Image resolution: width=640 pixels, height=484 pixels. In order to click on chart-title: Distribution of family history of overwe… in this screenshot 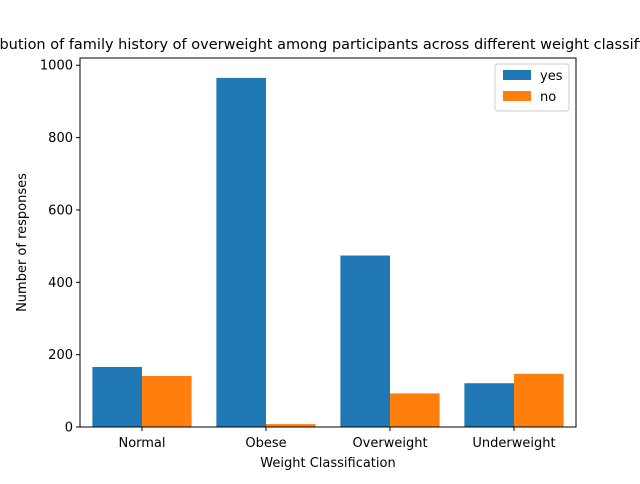, I will do `click(320, 45)`.